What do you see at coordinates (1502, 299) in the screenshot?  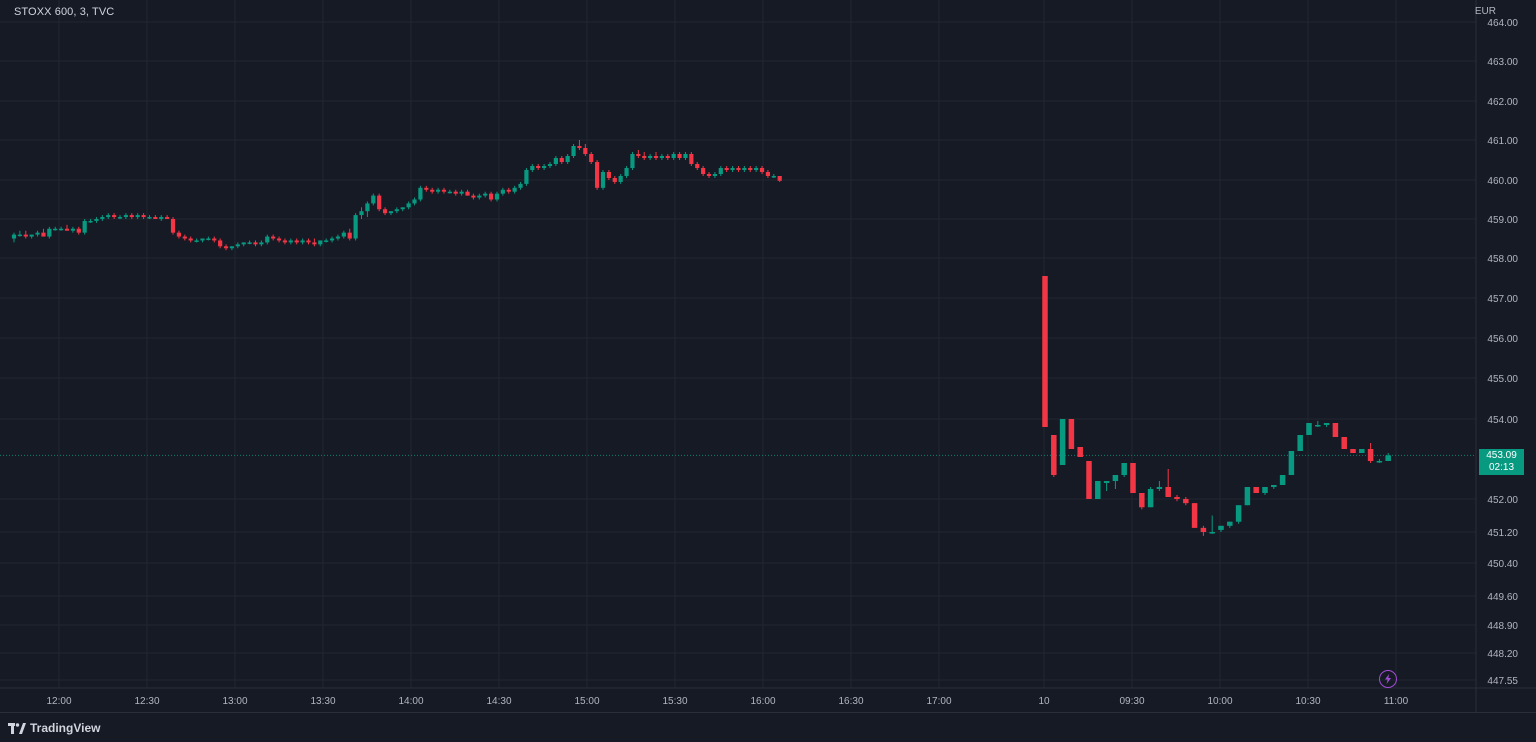 I see `price-tick-label: 457.00` at bounding box center [1502, 299].